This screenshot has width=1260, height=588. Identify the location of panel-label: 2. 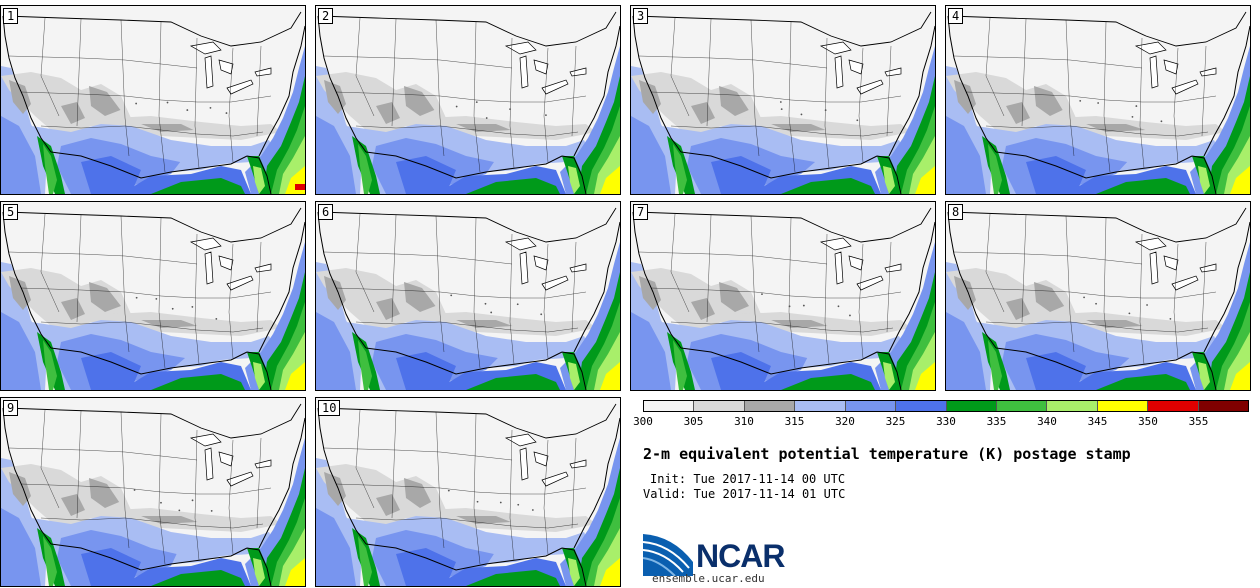
(326, 16).